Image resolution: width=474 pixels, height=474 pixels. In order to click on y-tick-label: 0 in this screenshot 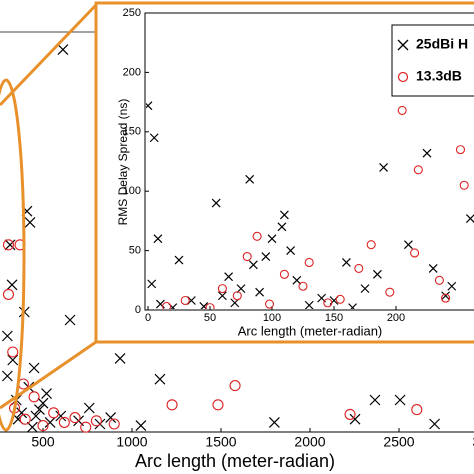, I will do `click(138, 310)`.